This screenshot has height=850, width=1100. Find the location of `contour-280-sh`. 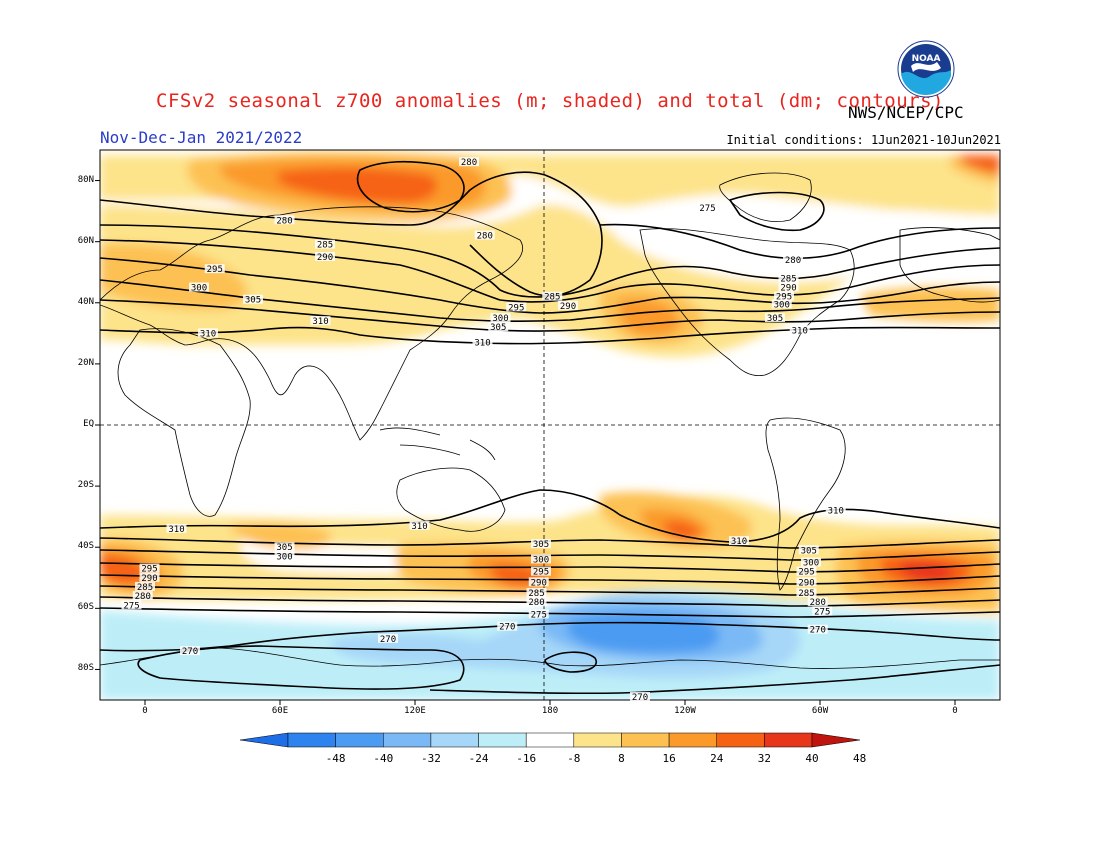

contour-280-sh is located at coordinates (550, 601).